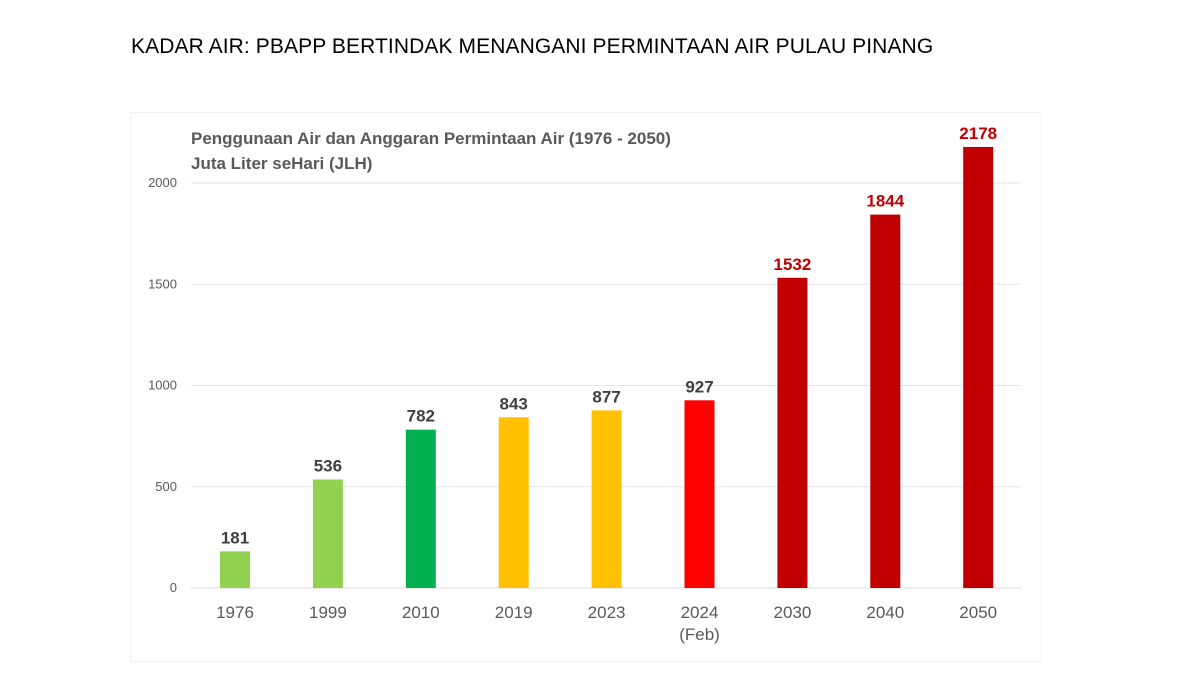 The height and width of the screenshot is (675, 1200). I want to click on chart-subtitle: Juta Liter seHari (JLH), so click(282, 163).